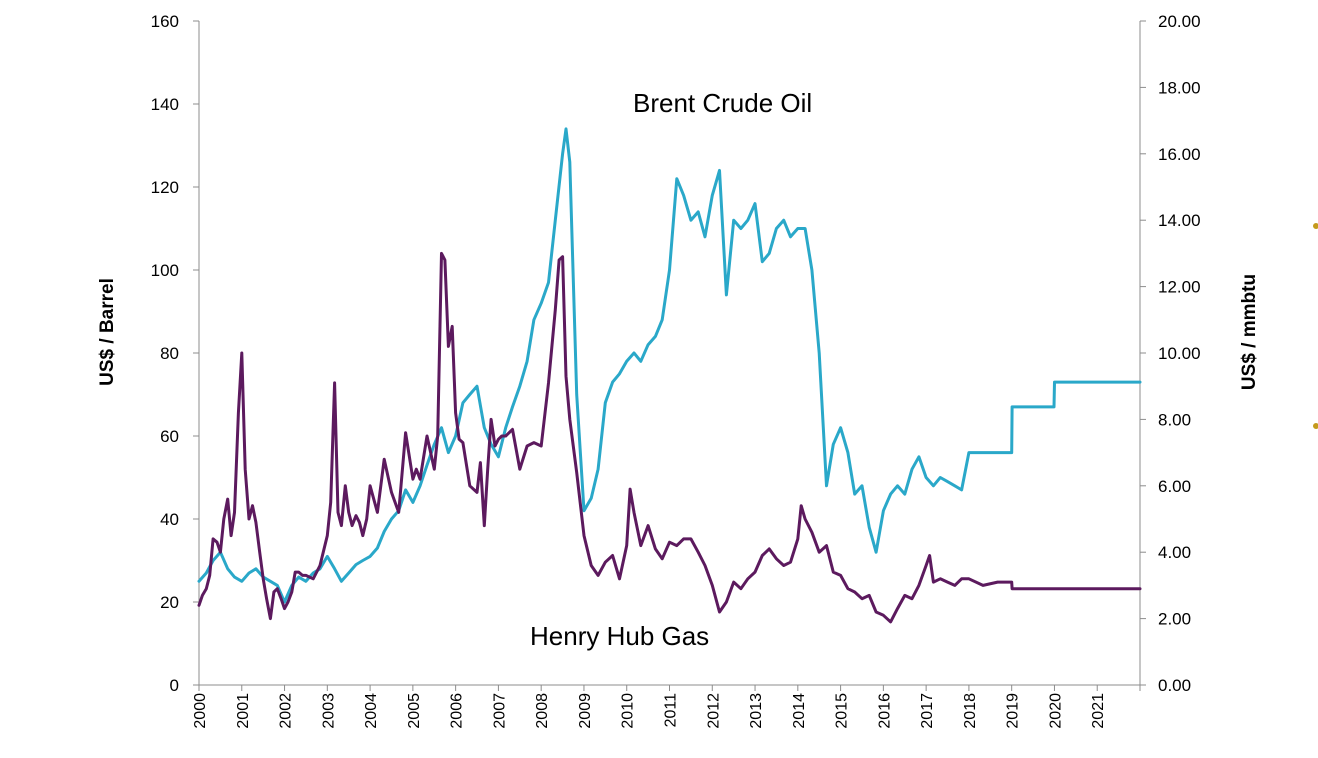 Image resolution: width=1318 pixels, height=758 pixels. Describe the element at coordinates (371, 711) in the screenshot. I see `x-tick-label: 2004` at that location.